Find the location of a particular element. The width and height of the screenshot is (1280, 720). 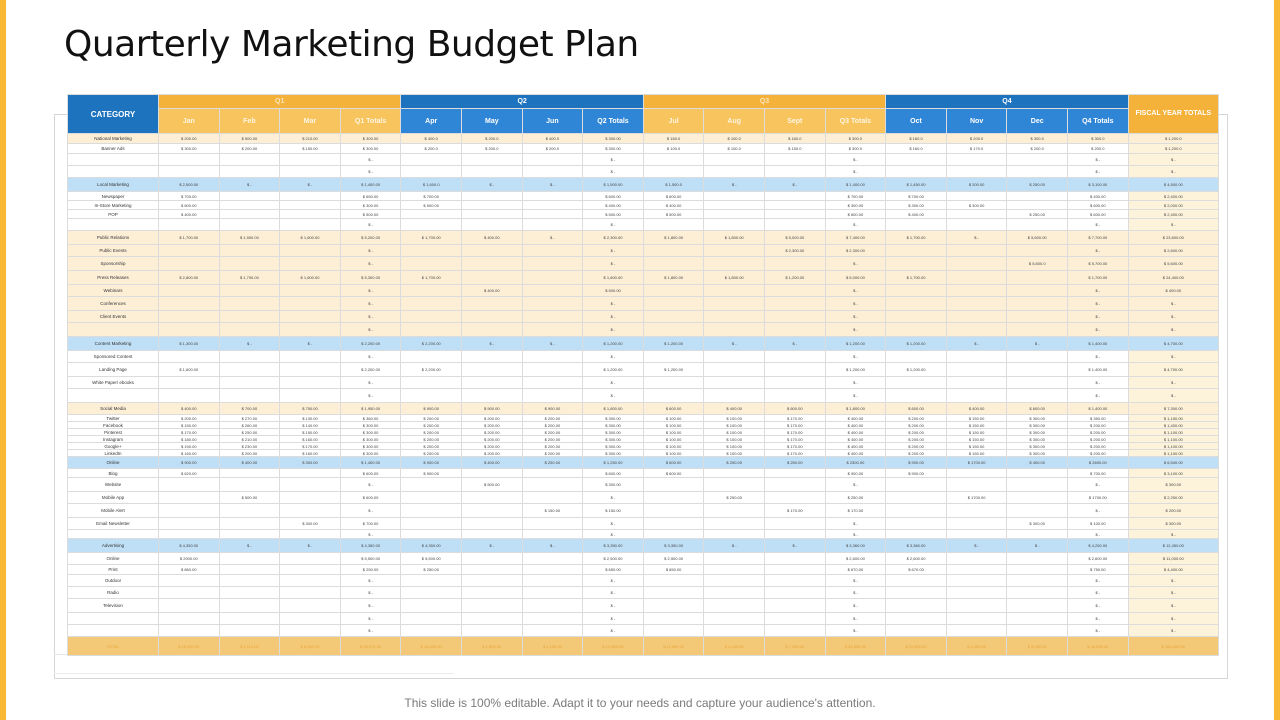

table-cell: $ 1,700.00 is located at coordinates (431, 277).